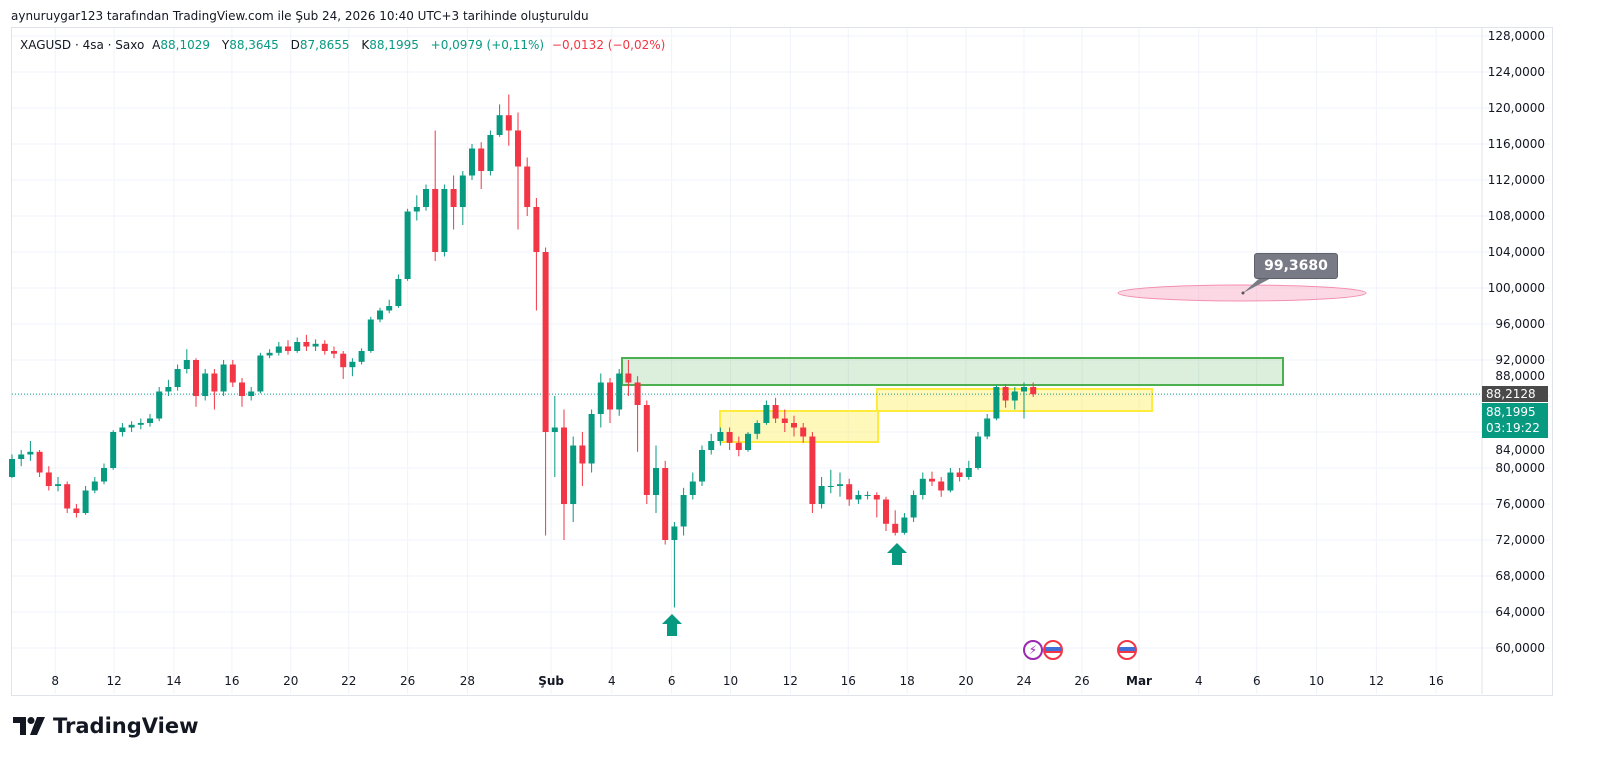  Describe the element at coordinates (1516, 144) in the screenshot. I see `y-tick-label: 116,0000` at that location.